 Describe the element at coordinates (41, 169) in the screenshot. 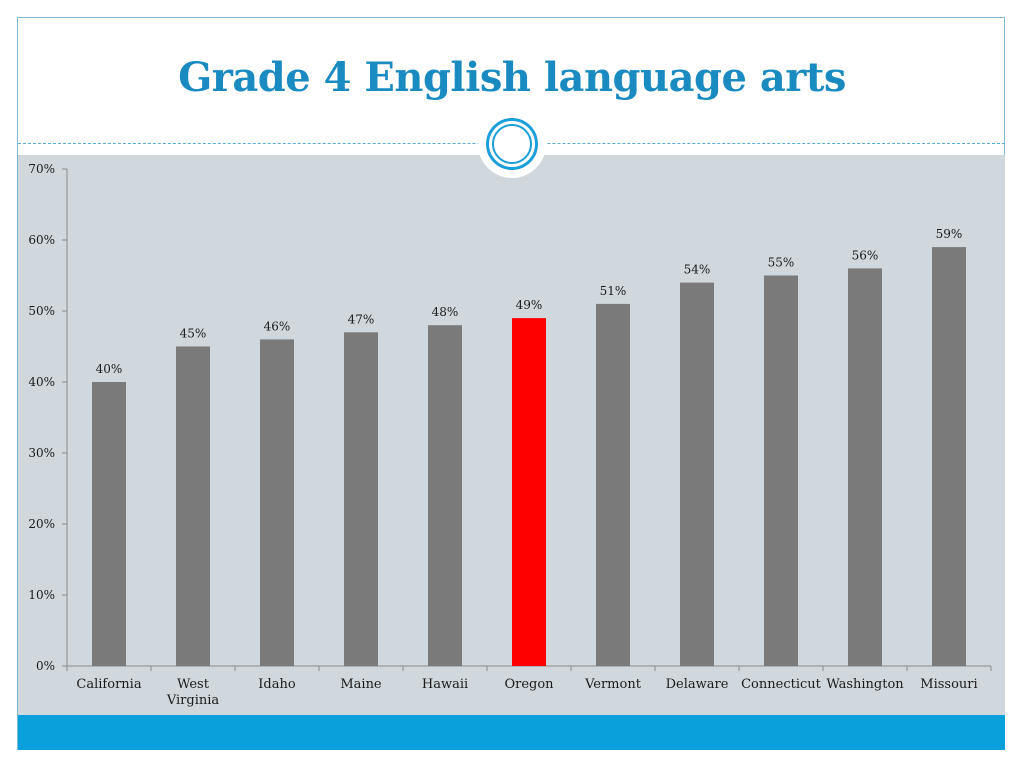

I see `y-tick-label: 70%` at that location.